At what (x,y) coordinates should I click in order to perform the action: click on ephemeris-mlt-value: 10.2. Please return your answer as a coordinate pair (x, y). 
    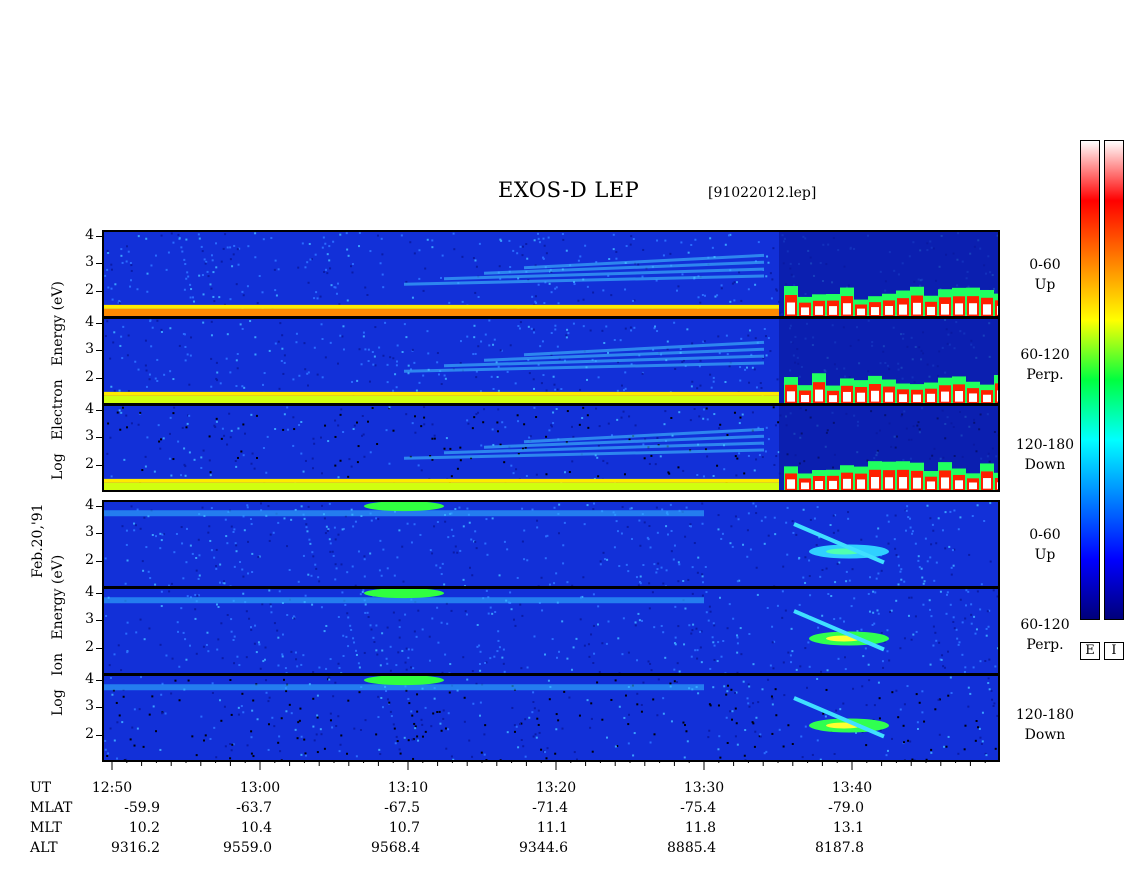
    Looking at the image, I should click on (144, 828).